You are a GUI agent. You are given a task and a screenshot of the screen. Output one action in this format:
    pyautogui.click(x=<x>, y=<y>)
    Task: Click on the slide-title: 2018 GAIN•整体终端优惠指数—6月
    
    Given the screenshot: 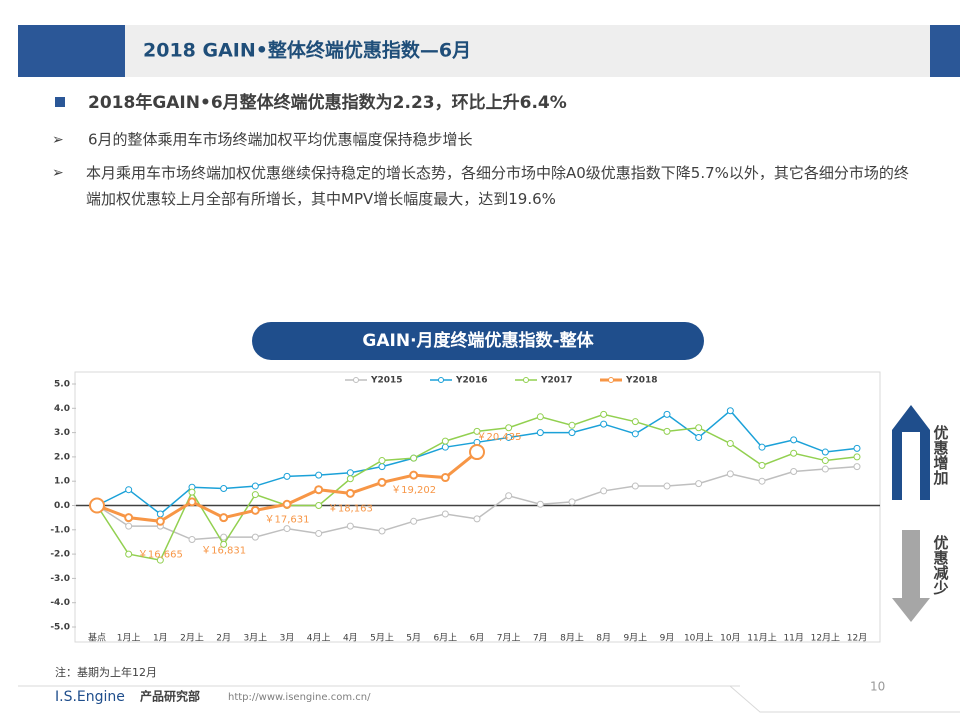 What is the action you would take?
    pyautogui.click(x=307, y=50)
    